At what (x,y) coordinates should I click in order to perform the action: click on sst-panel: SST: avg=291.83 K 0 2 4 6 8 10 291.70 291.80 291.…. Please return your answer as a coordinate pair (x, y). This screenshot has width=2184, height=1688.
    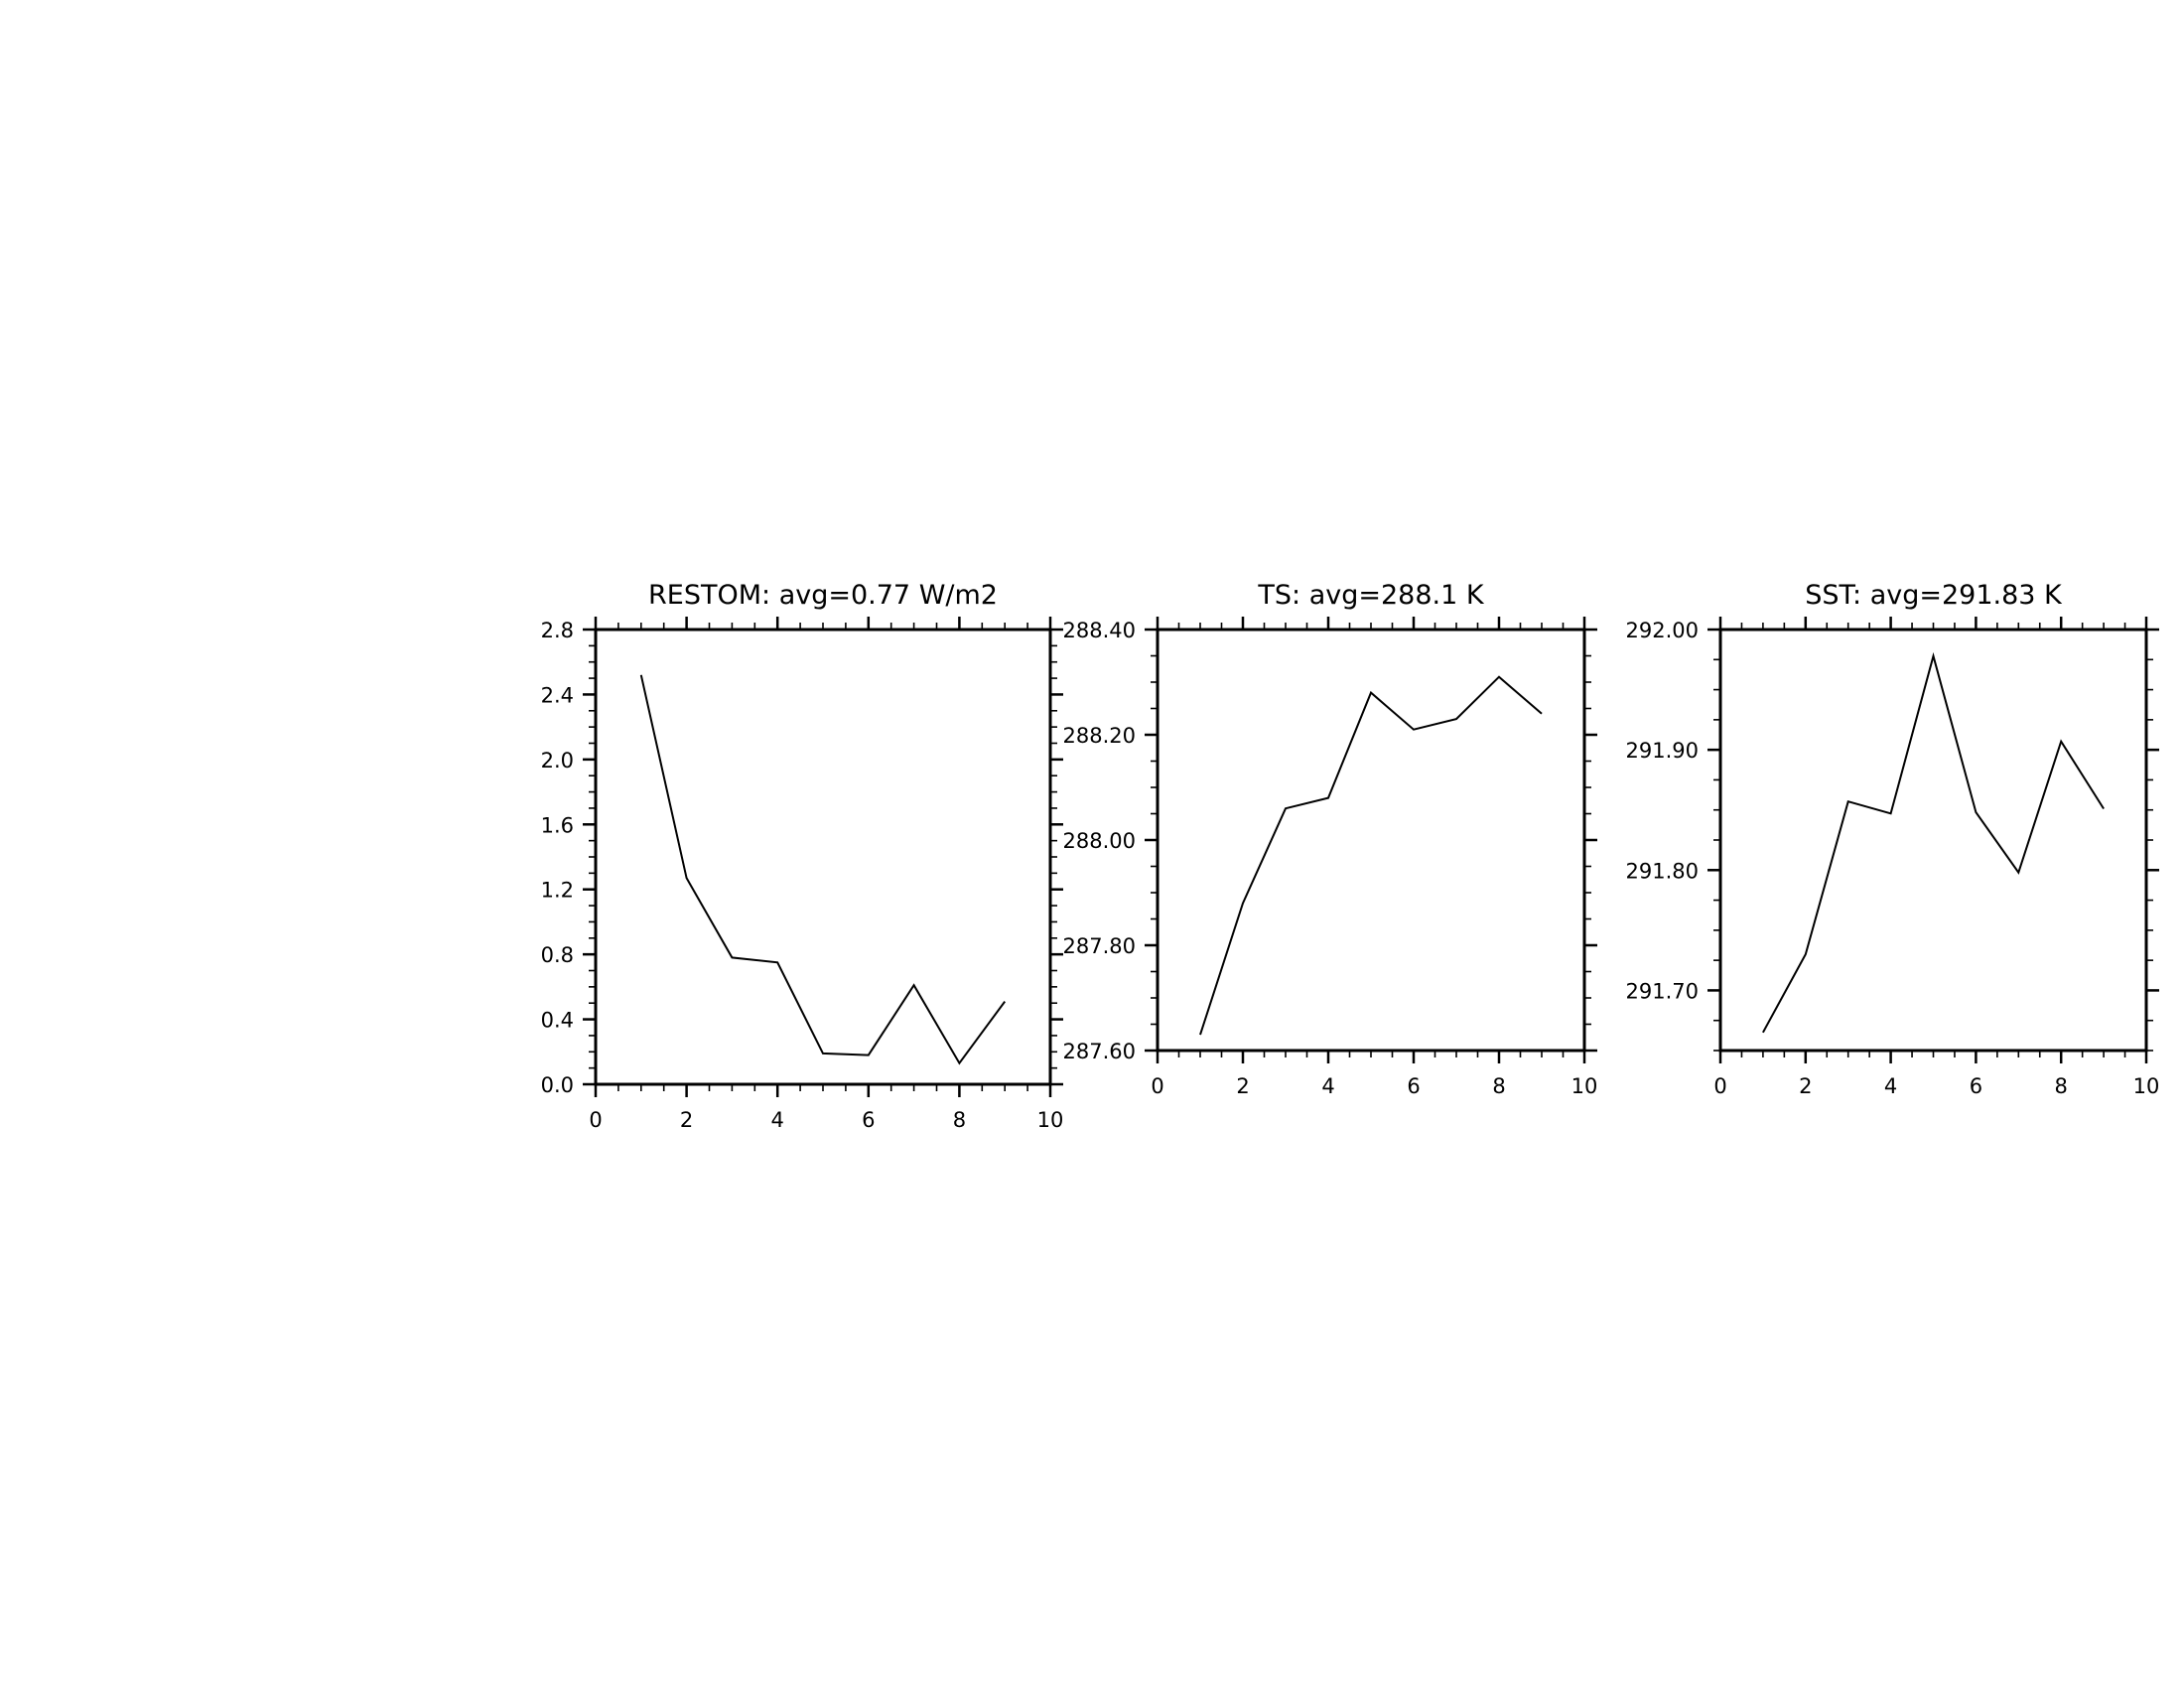
    Looking at the image, I should click on (1893, 839).